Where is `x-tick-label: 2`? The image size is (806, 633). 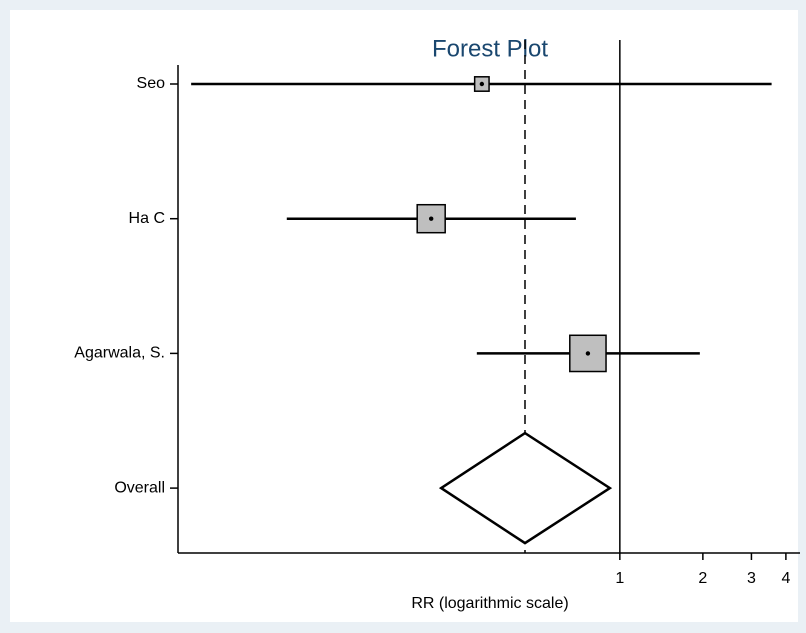 x-tick-label: 2 is located at coordinates (702, 578).